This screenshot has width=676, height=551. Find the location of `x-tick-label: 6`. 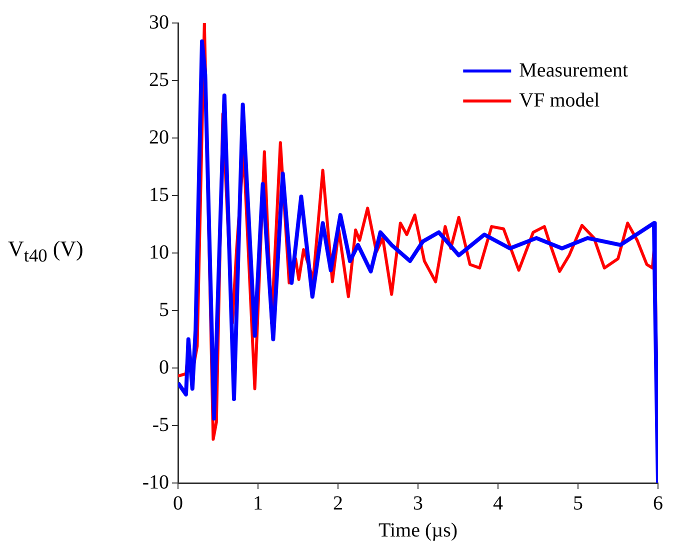

x-tick-label: 6 is located at coordinates (658, 503).